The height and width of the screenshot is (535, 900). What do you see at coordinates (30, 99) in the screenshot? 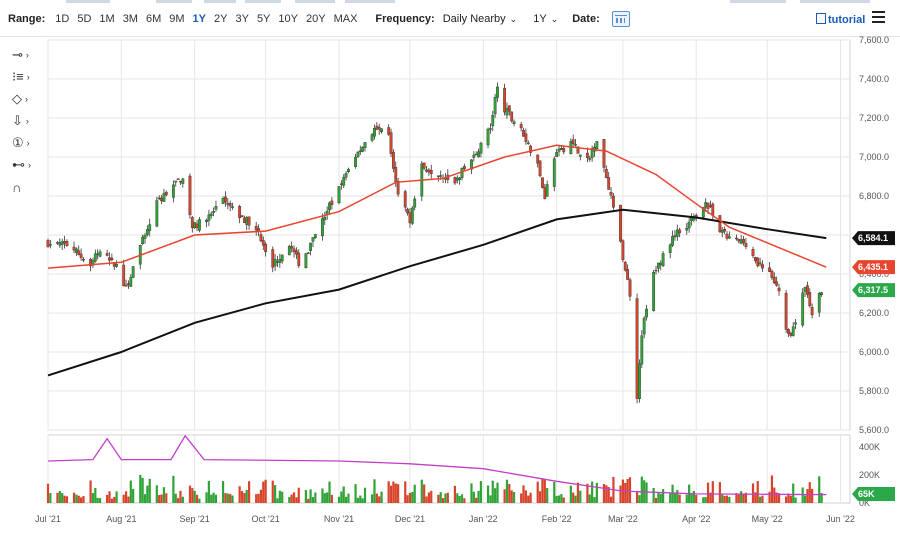
I see `shapes-tool: ◇ ›` at bounding box center [30, 99].